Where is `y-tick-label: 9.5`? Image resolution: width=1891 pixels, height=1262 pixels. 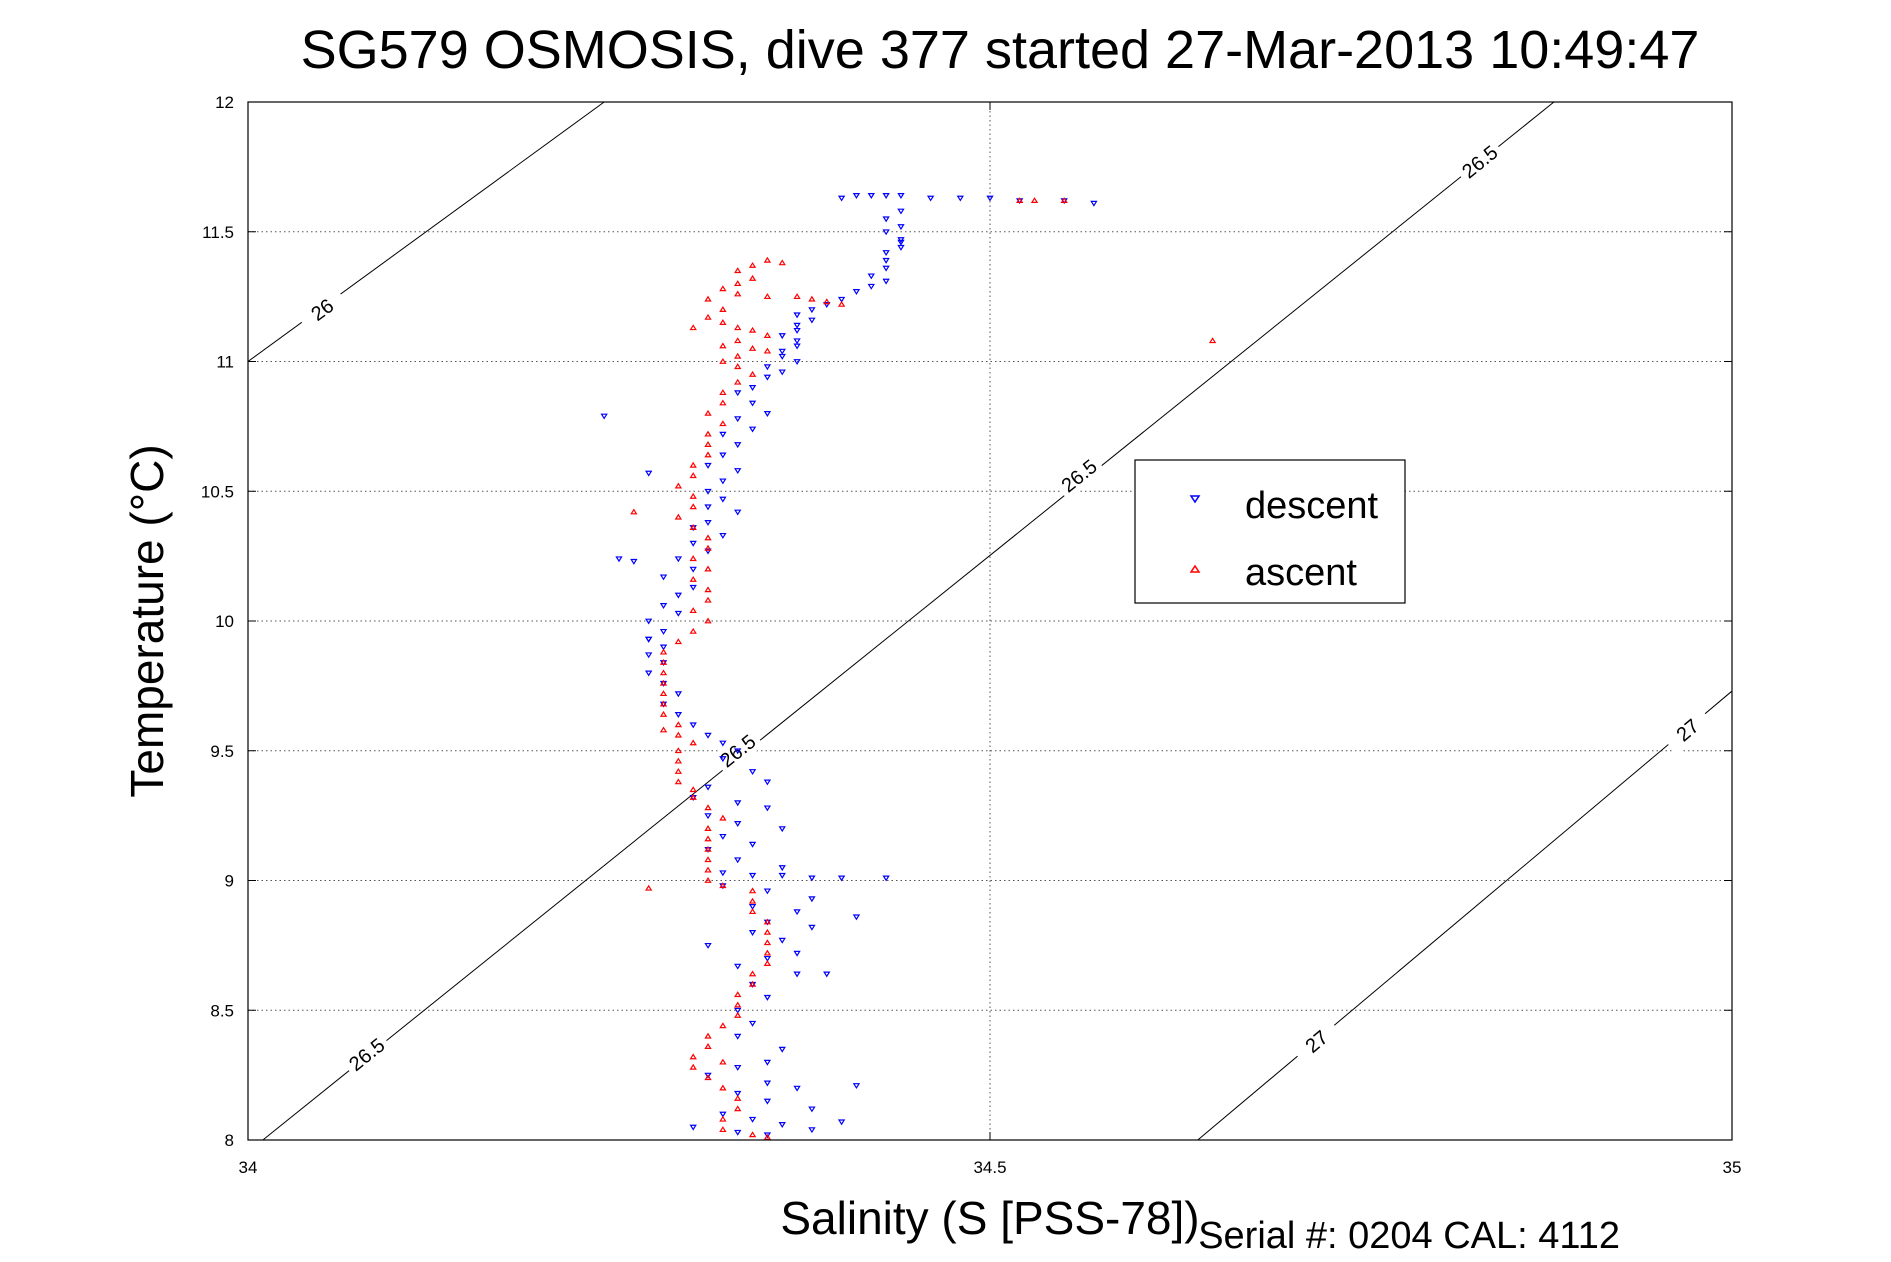
y-tick-label: 9.5 is located at coordinates (222, 751).